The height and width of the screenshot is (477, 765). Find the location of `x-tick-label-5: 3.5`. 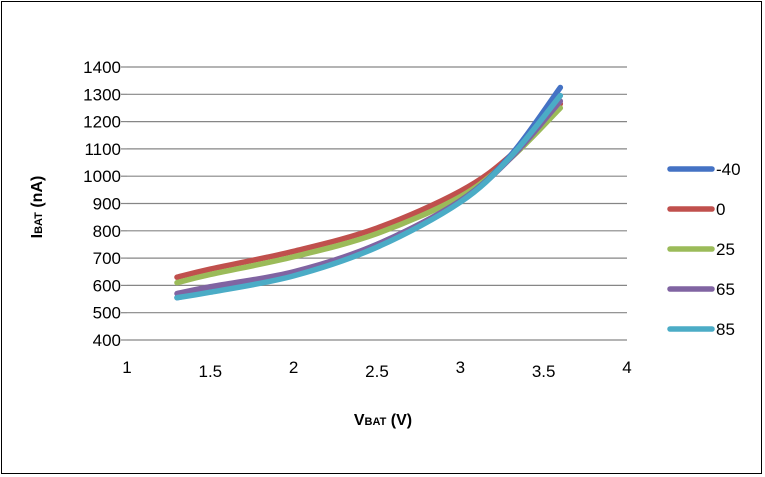

x-tick-label-5: 3.5 is located at coordinates (544, 371).